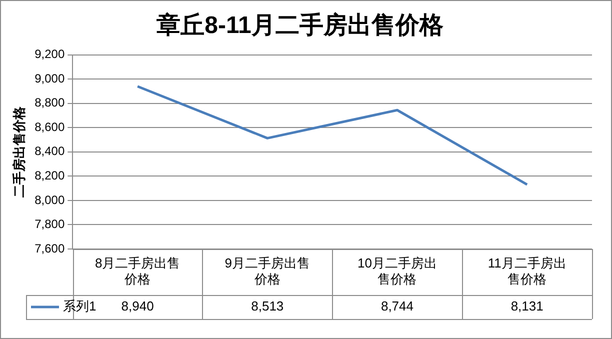 This screenshot has height=339, width=612. Describe the element at coordinates (18, 151) in the screenshot. I see `y-axis-title: 二手房出售价格` at that location.